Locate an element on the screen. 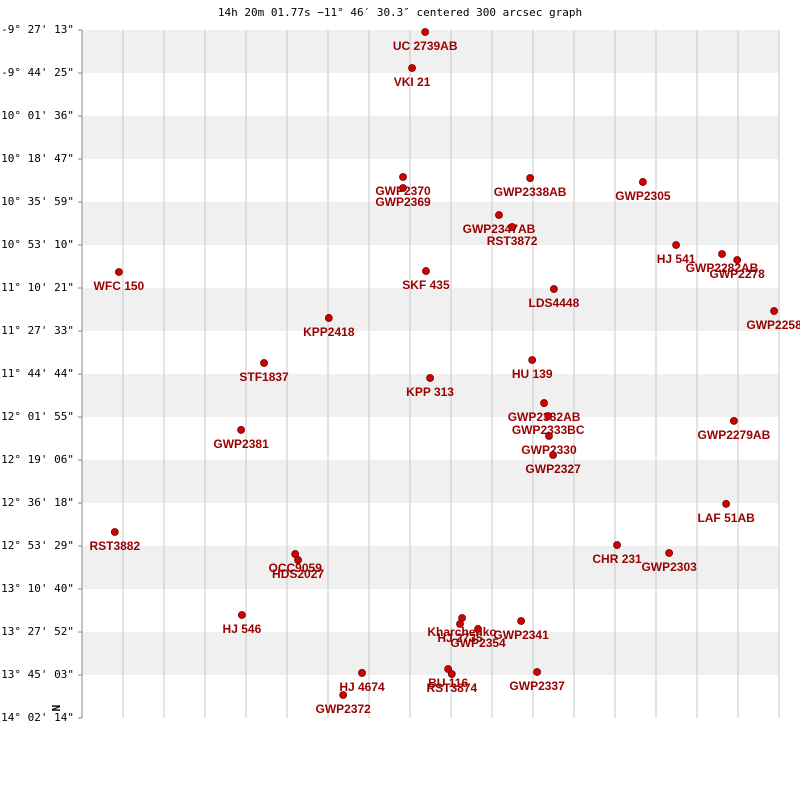 The width and height of the screenshot is (800, 800). star-label: BU 116 is located at coordinates (448, 683).